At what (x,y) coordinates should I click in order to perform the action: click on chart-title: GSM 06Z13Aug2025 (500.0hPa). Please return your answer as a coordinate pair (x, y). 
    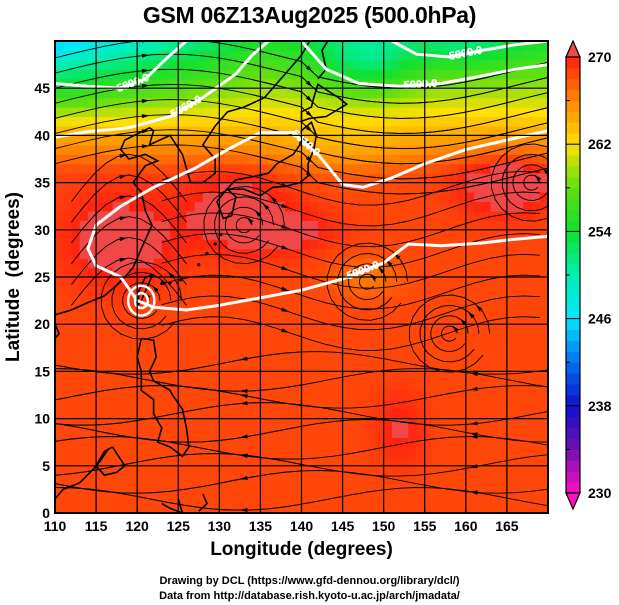
    Looking at the image, I should click on (309, 15).